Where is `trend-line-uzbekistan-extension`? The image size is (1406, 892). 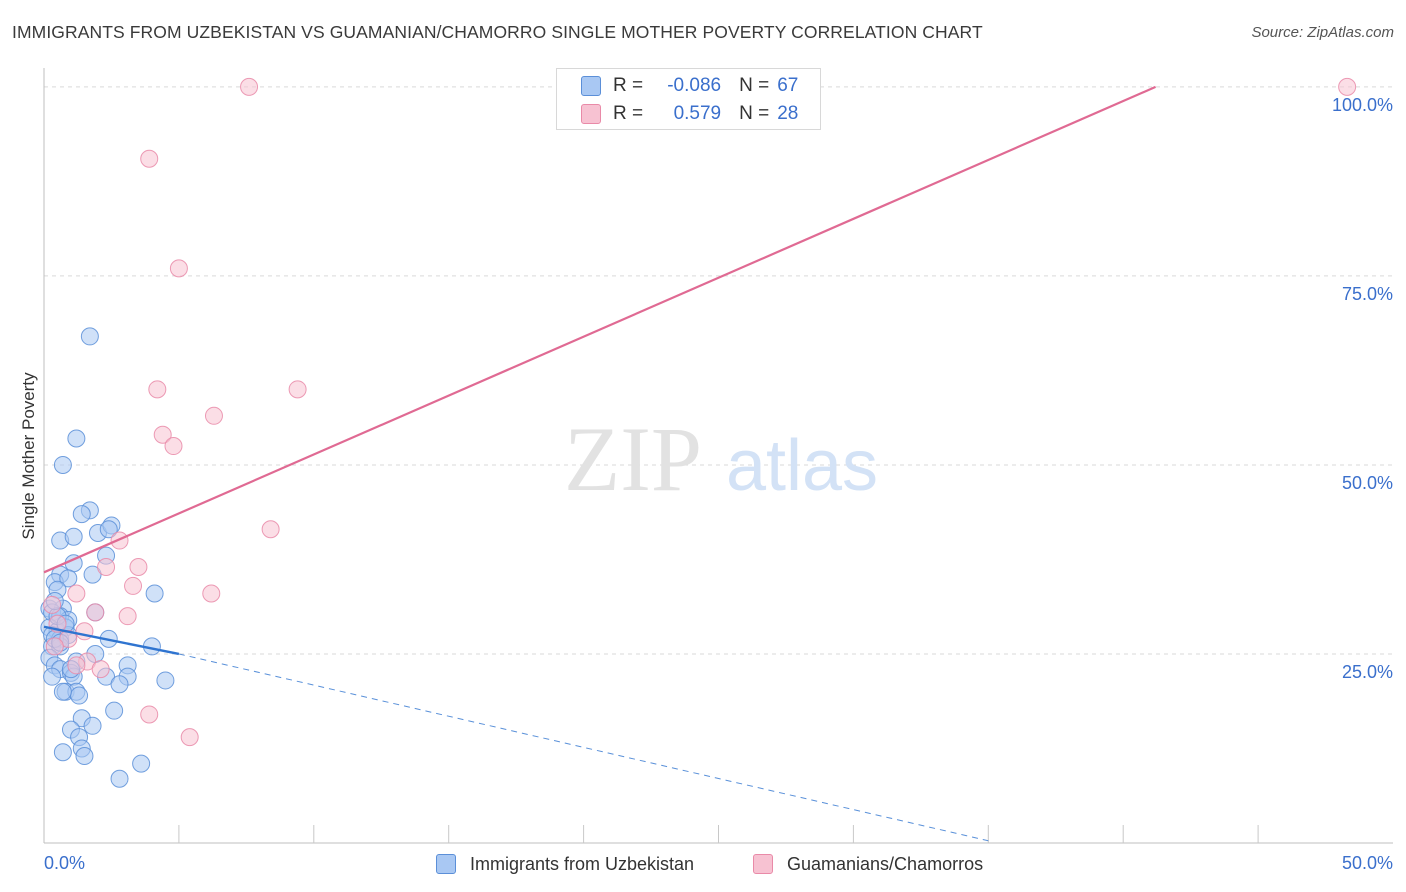 trend-line-uzbekistan-extension is located at coordinates (583, 747).